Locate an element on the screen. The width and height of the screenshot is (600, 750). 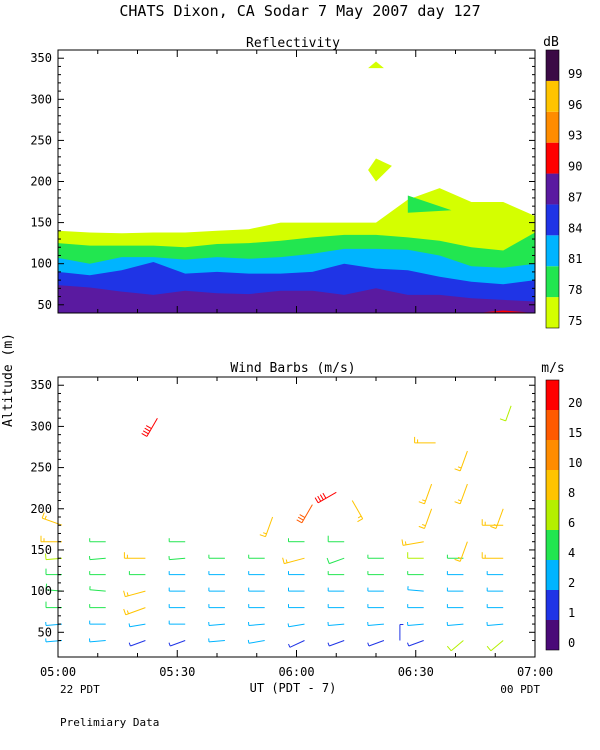
wind-colorbar-tick-label: 20 is located at coordinates (575, 403).